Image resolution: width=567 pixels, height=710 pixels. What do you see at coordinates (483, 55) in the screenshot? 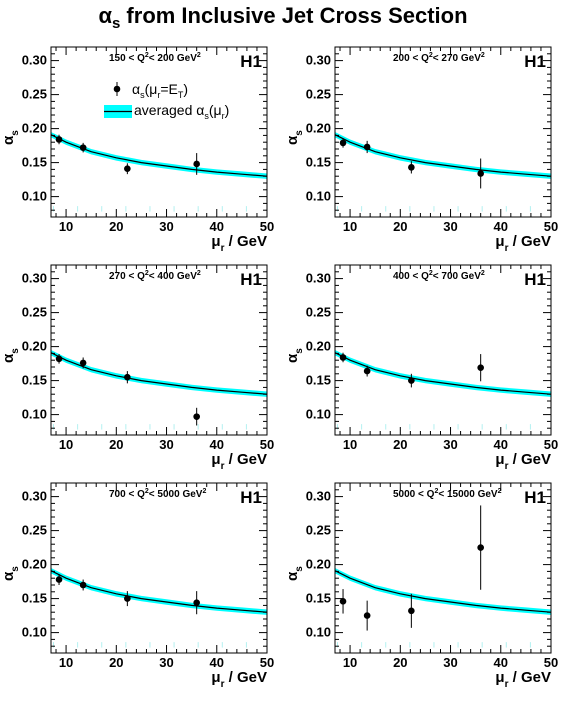
I see `q2-unit-power: 2` at bounding box center [483, 55].